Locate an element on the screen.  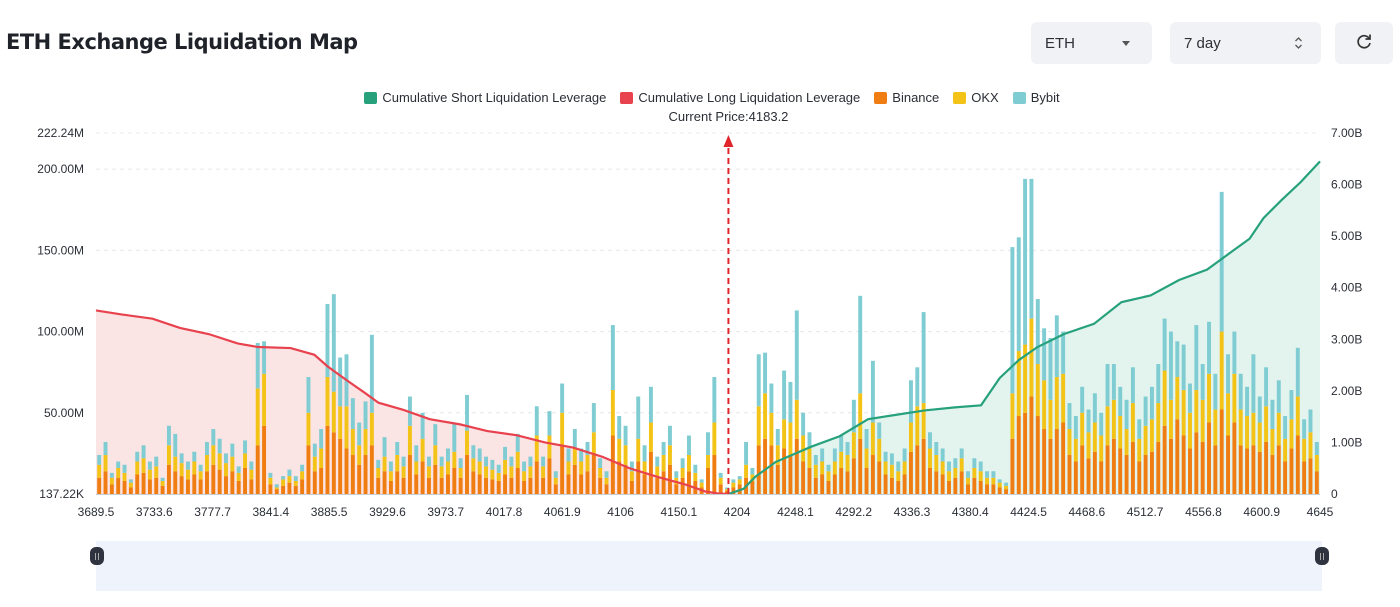
legend-item: OKX is located at coordinates (976, 97).